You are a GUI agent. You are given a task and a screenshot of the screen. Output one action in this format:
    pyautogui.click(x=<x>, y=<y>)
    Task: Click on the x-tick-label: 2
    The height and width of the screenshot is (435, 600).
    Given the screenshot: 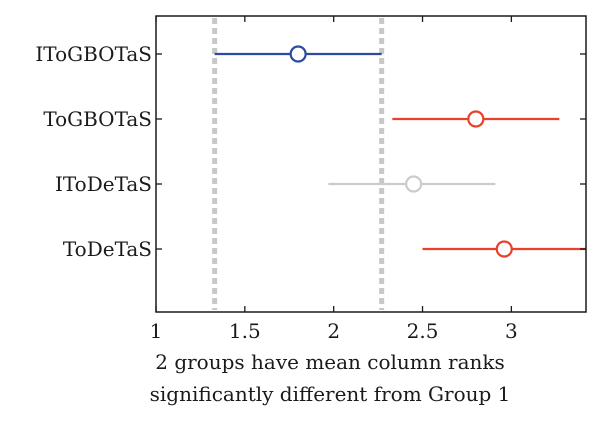 What is the action you would take?
    pyautogui.click(x=333, y=331)
    